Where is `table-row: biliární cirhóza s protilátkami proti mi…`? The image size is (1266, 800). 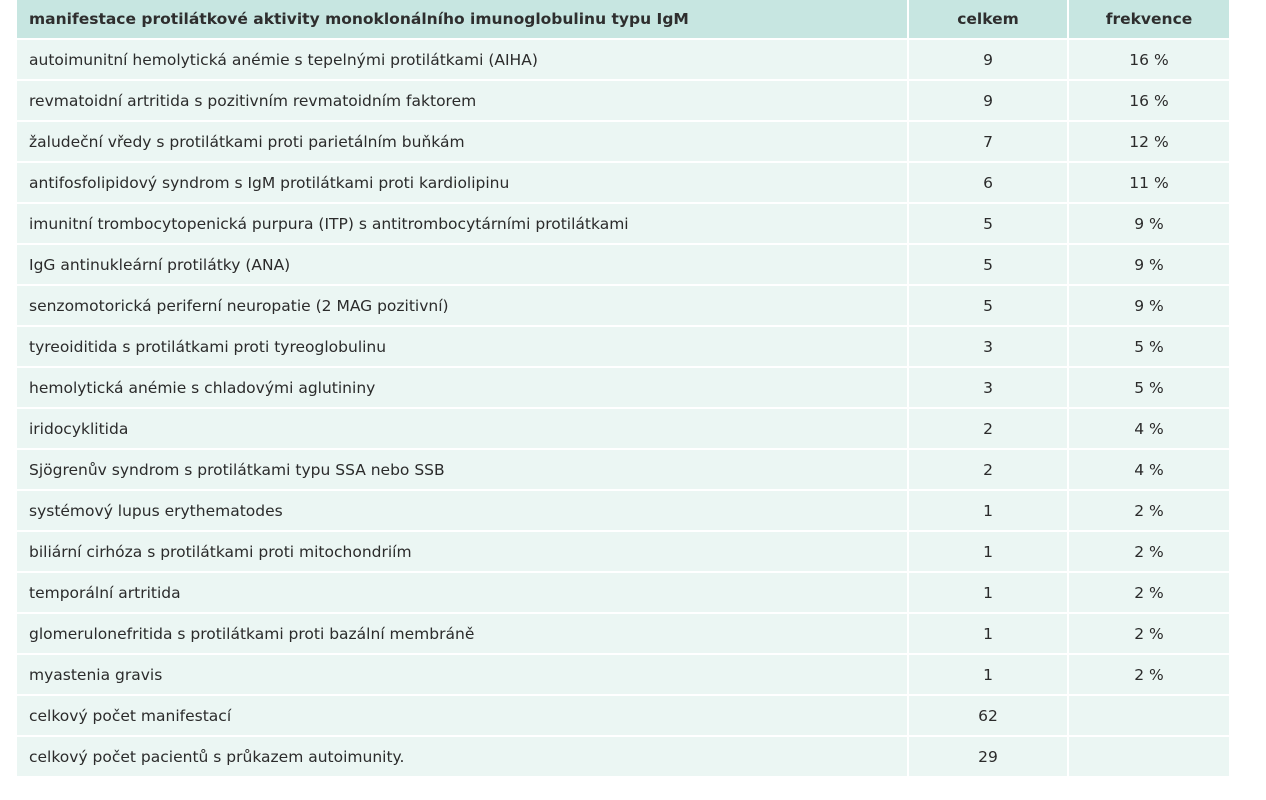 table-row: biliární cirhóza s protilátkami proti mi… is located at coordinates (623, 552).